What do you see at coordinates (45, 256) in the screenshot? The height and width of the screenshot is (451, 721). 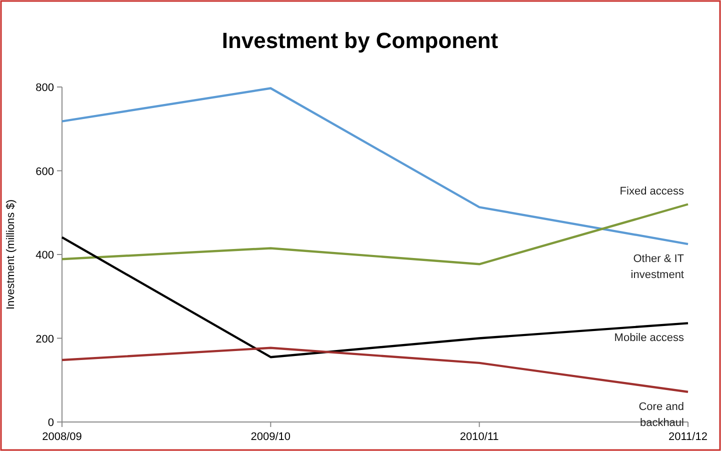 I see `y-tick-label: 400` at bounding box center [45, 256].